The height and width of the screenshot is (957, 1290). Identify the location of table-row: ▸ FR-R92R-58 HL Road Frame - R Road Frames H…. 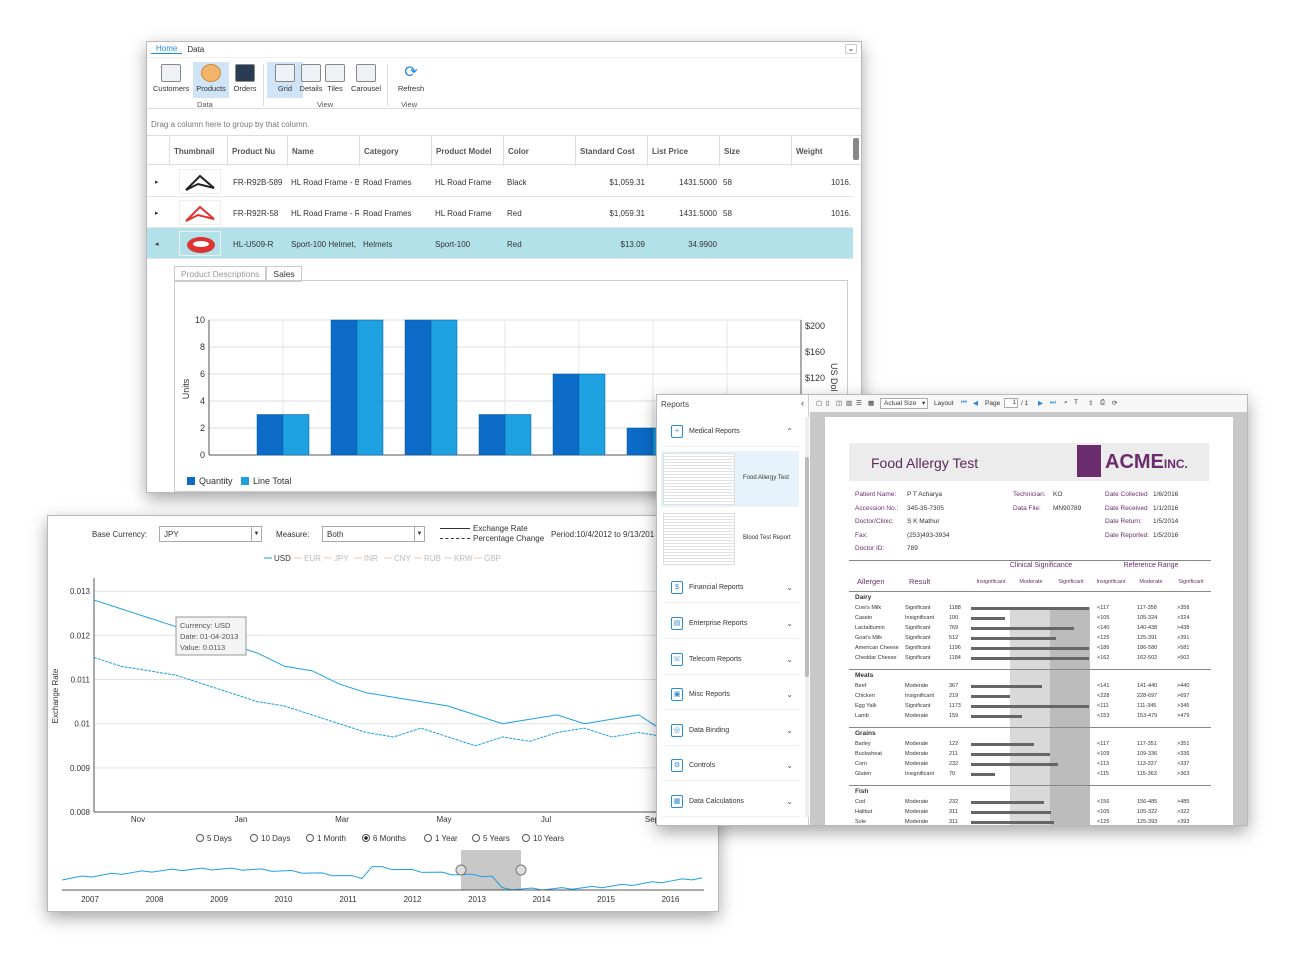
(500, 212).